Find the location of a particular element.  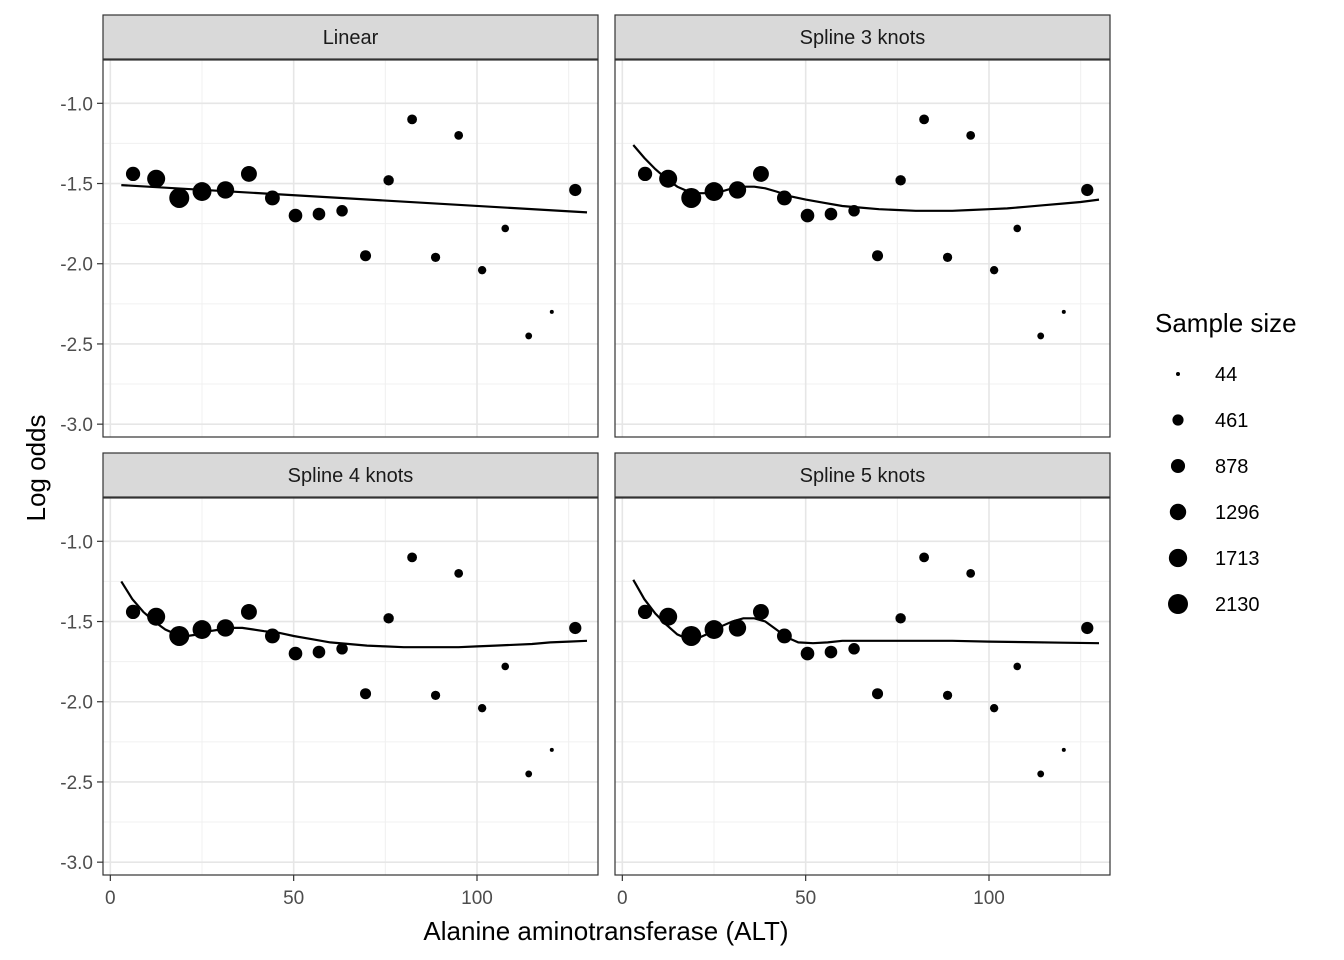

legend-label: 461 is located at coordinates (1231, 421).